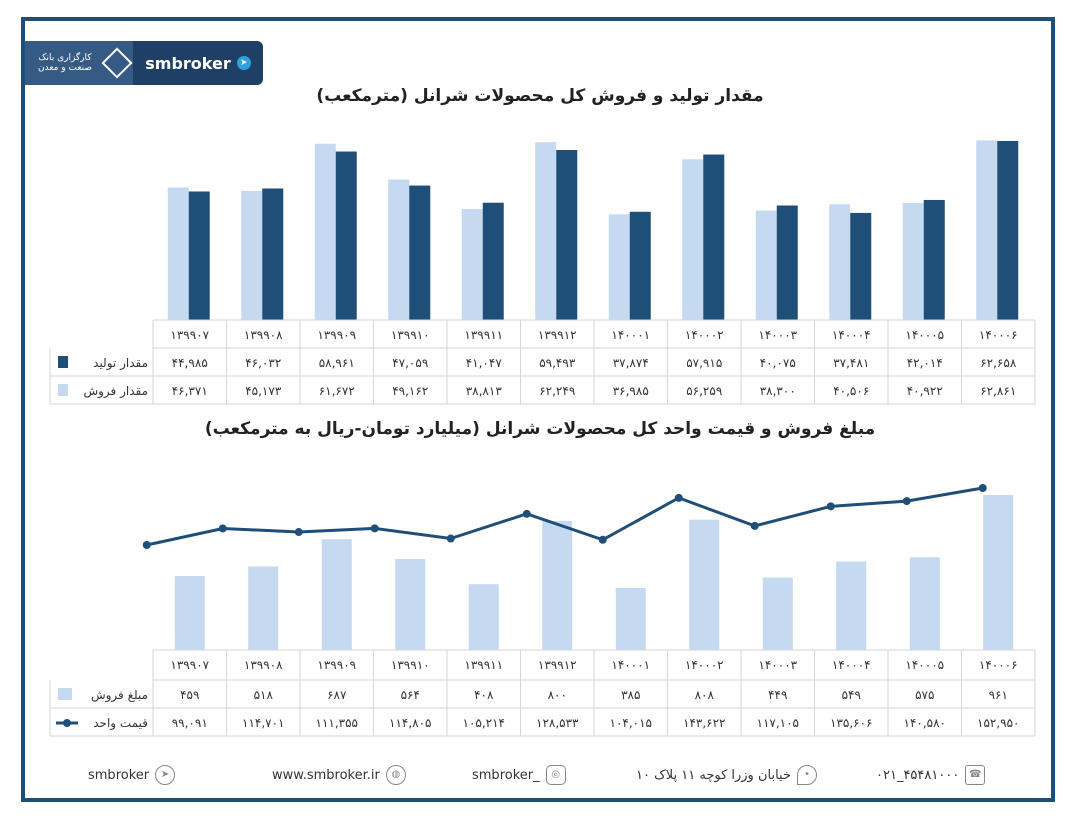 The width and height of the screenshot is (1080, 822). What do you see at coordinates (557, 695) in the screenshot?
I see `table2-sales-amount-value-5: ۸۰۰` at bounding box center [557, 695].